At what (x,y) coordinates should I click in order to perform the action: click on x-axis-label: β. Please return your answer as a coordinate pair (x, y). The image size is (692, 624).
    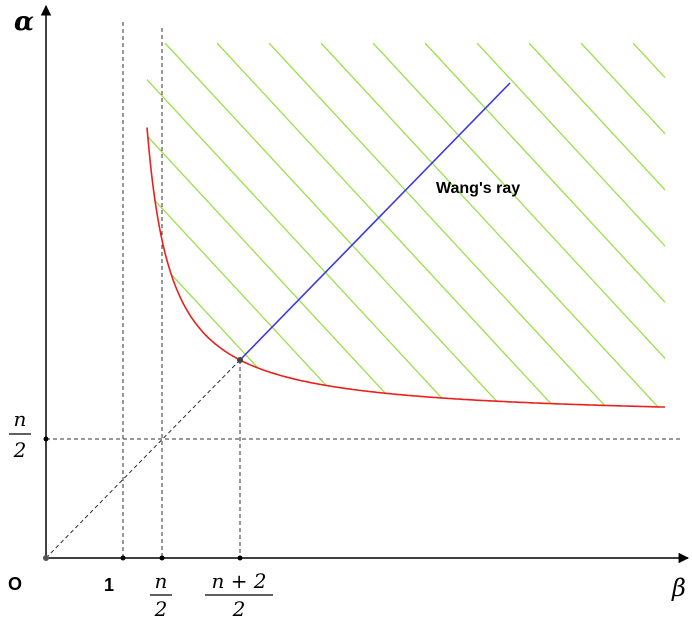
    Looking at the image, I should click on (678, 588).